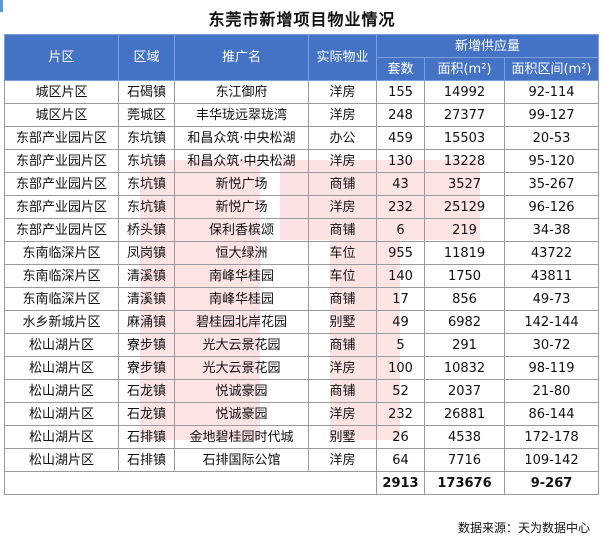  I want to click on cell-range: 21-80, so click(551, 391).